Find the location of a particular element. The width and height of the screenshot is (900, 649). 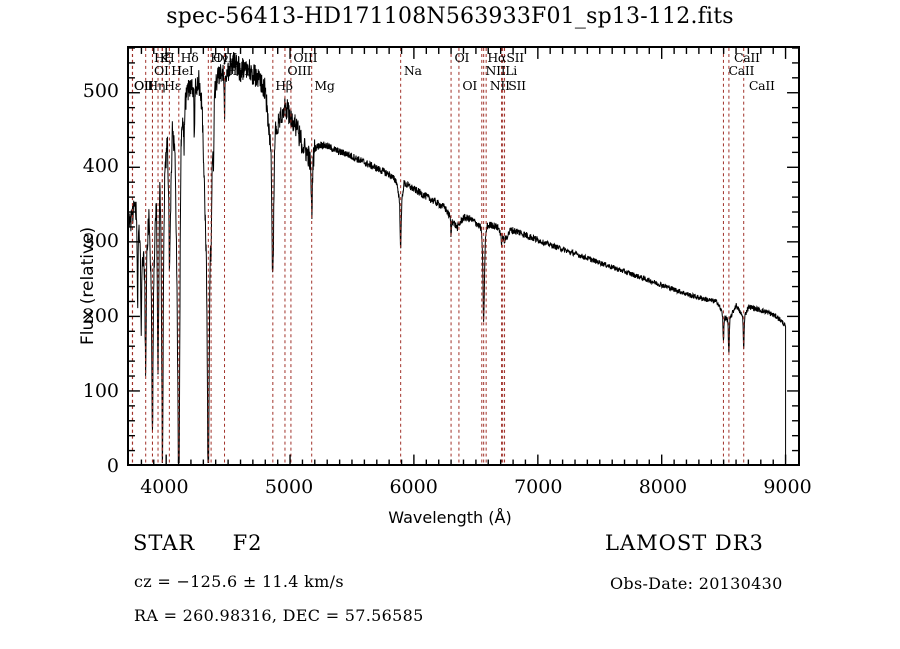

line-label-H-3889: Hζ is located at coordinates (163, 57).